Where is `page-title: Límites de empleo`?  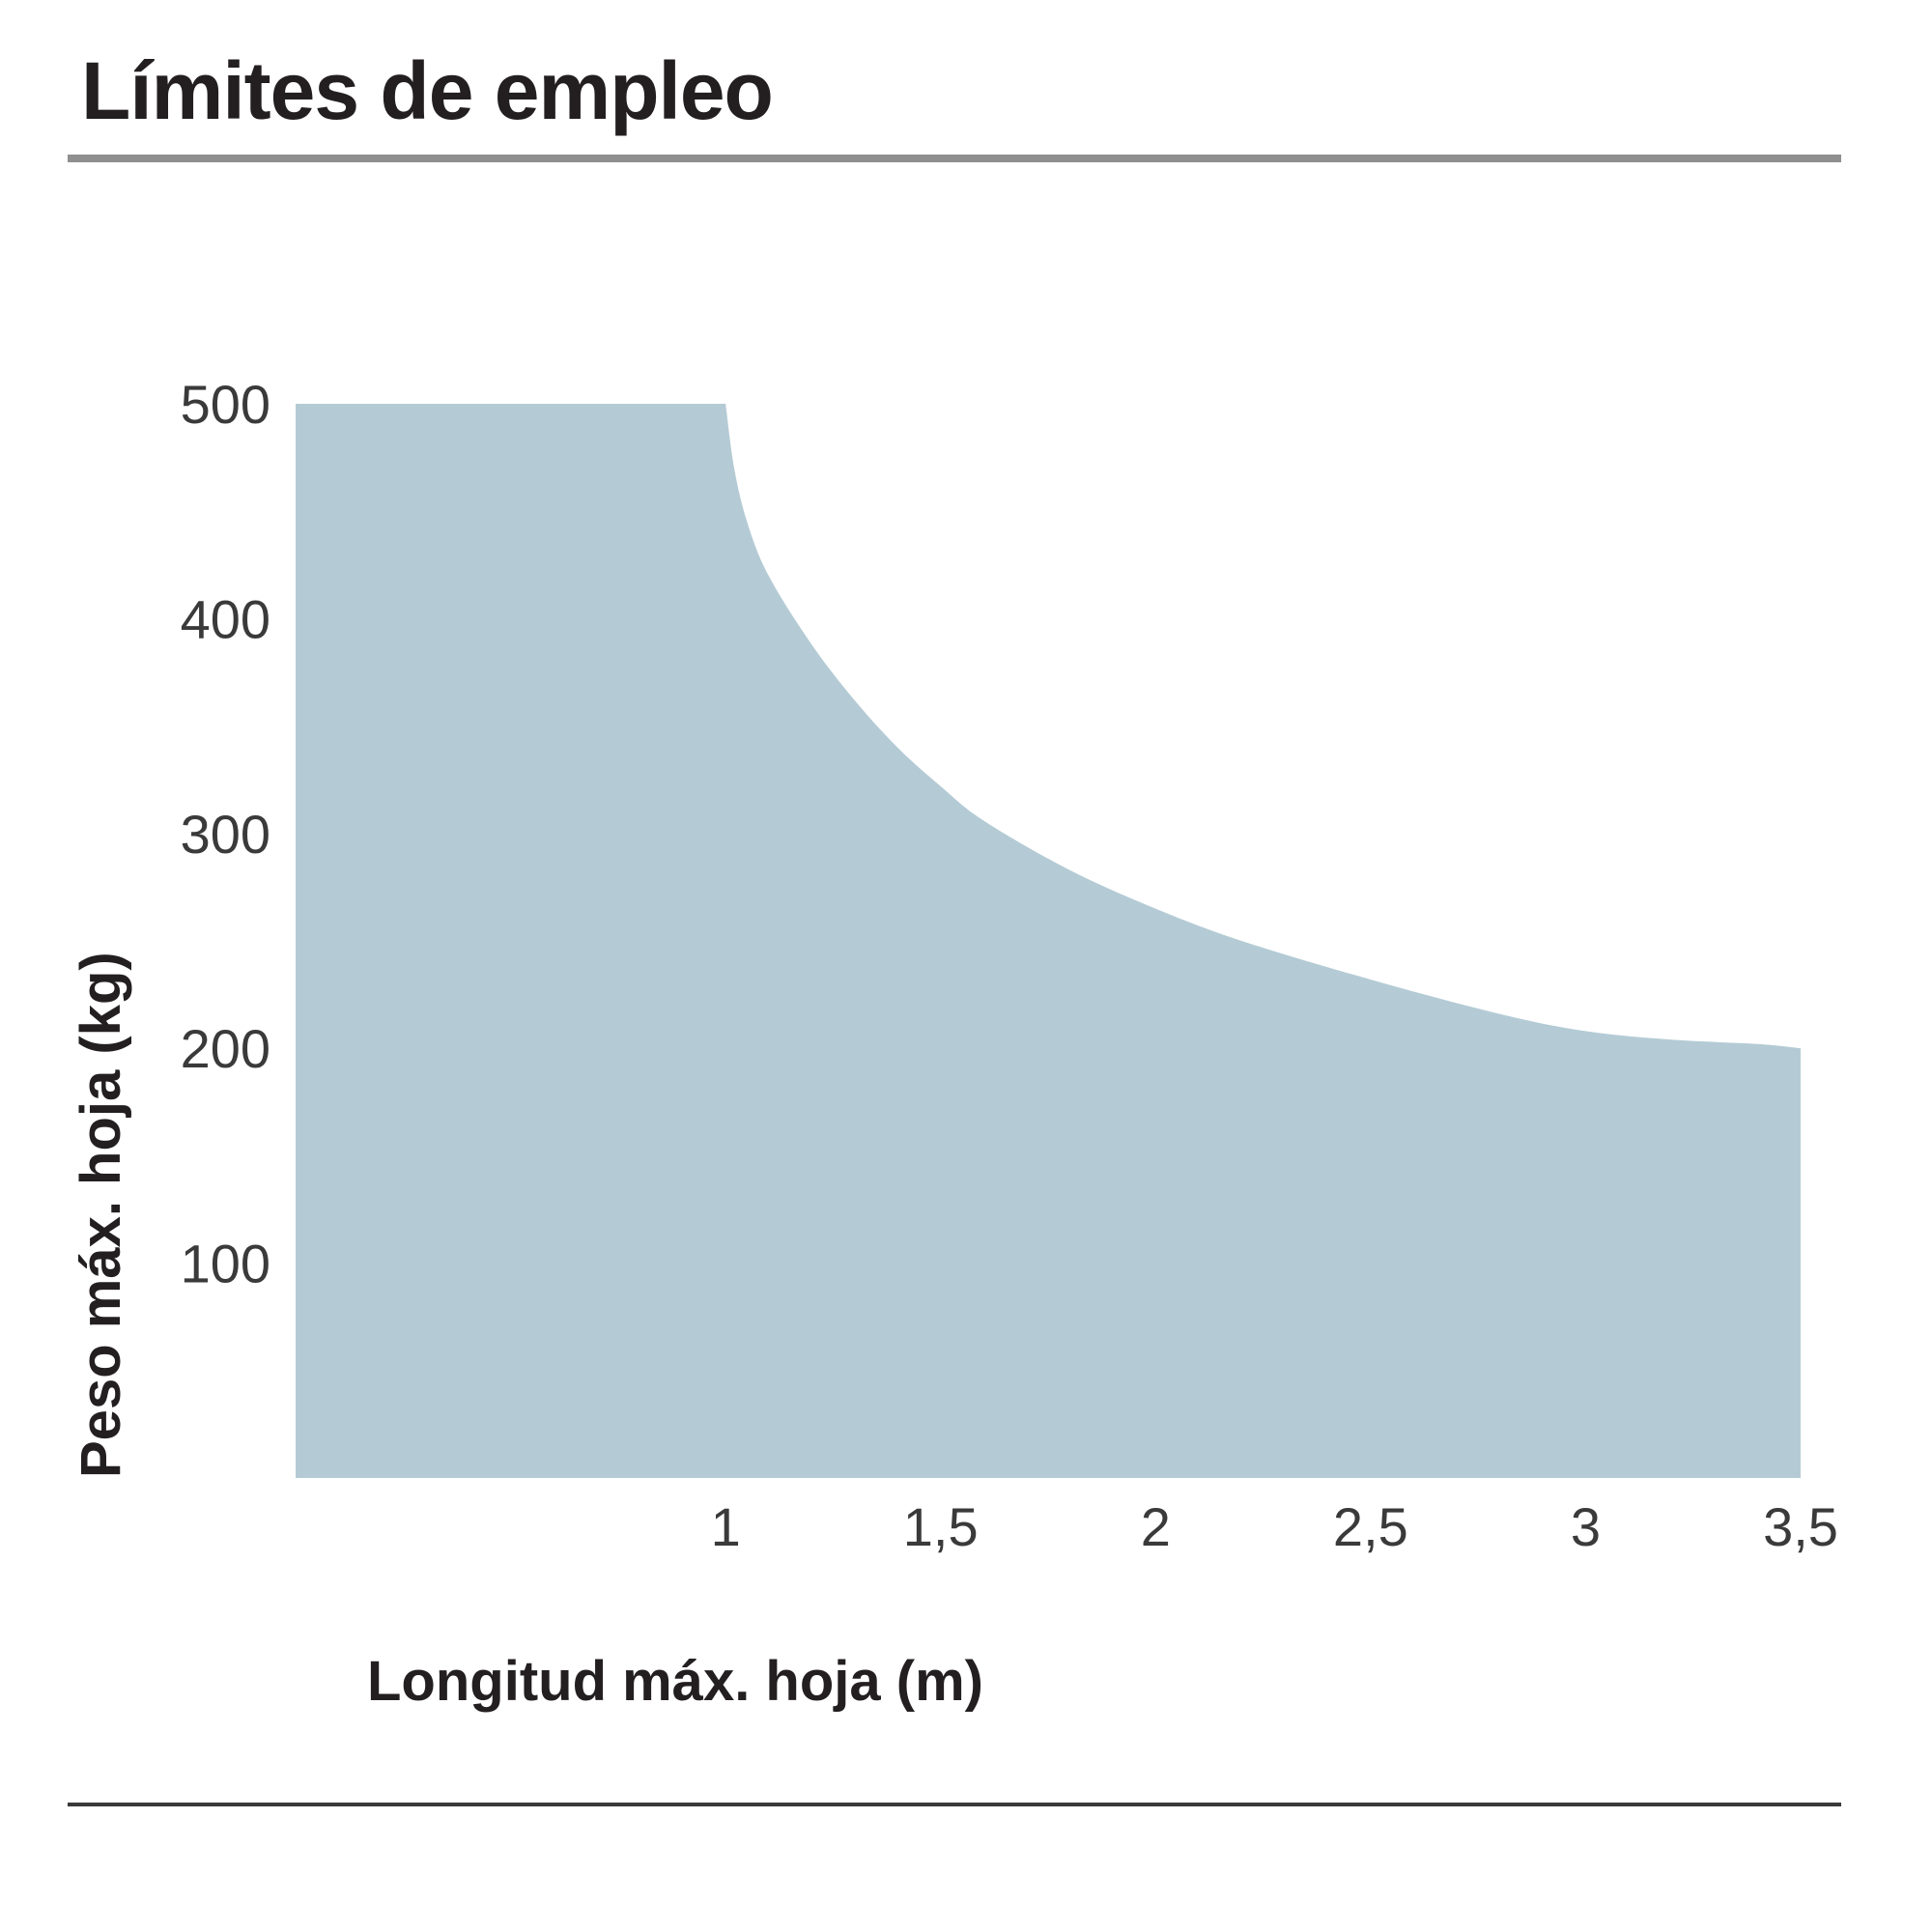 page-title: Límites de empleo is located at coordinates (427, 90).